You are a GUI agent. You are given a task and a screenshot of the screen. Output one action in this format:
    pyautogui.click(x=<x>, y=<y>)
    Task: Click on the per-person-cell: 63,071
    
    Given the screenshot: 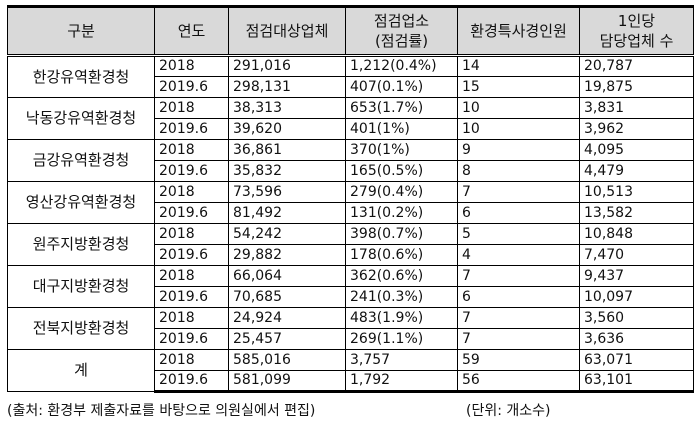 What is the action you would take?
    pyautogui.click(x=636, y=360)
    